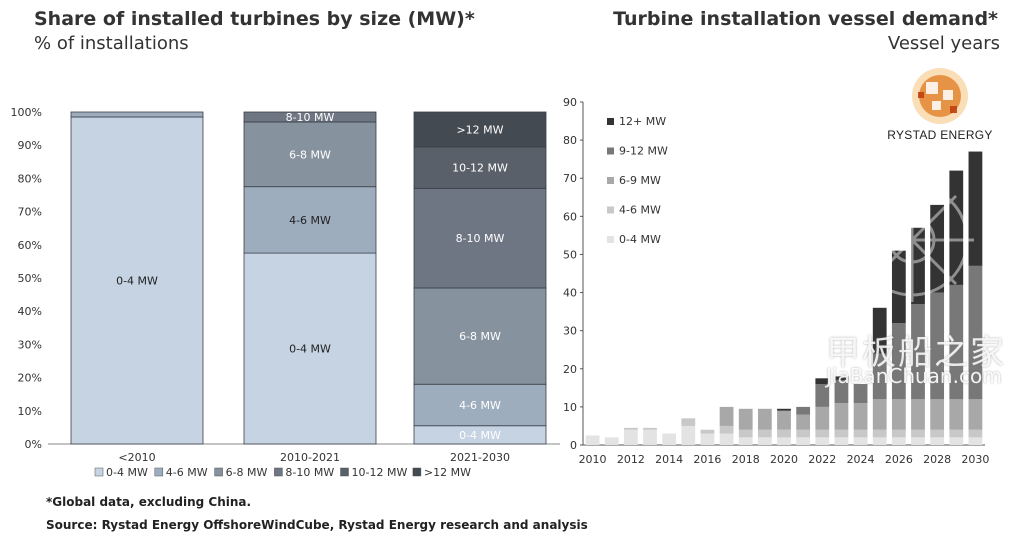  I want to click on footnote: *Global data, excluding China., so click(149, 502).